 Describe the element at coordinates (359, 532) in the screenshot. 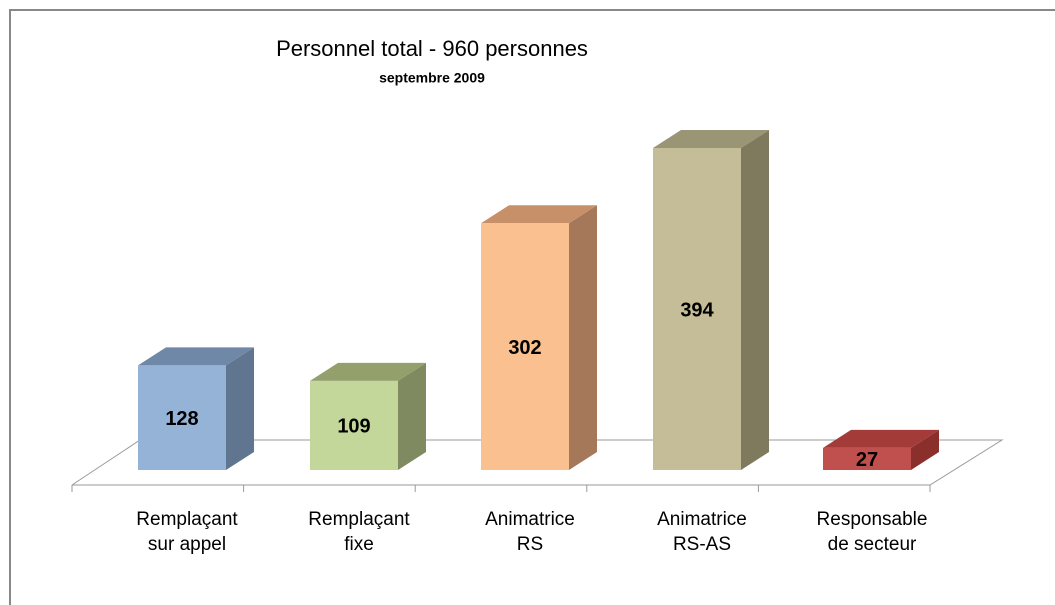

I see `x-tick-label: Remplaçant fixe` at that location.